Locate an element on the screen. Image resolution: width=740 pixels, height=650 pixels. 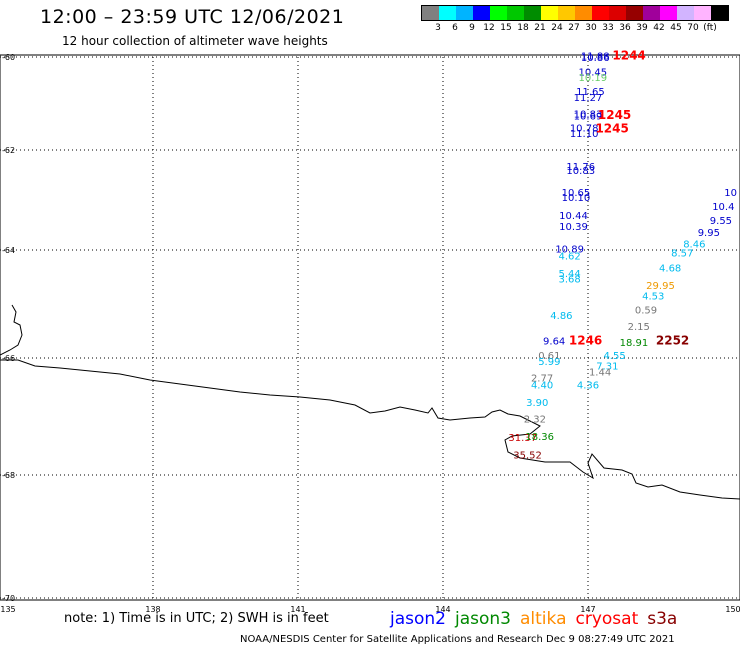
latitude-label: -70 is located at coordinates (8, 598).